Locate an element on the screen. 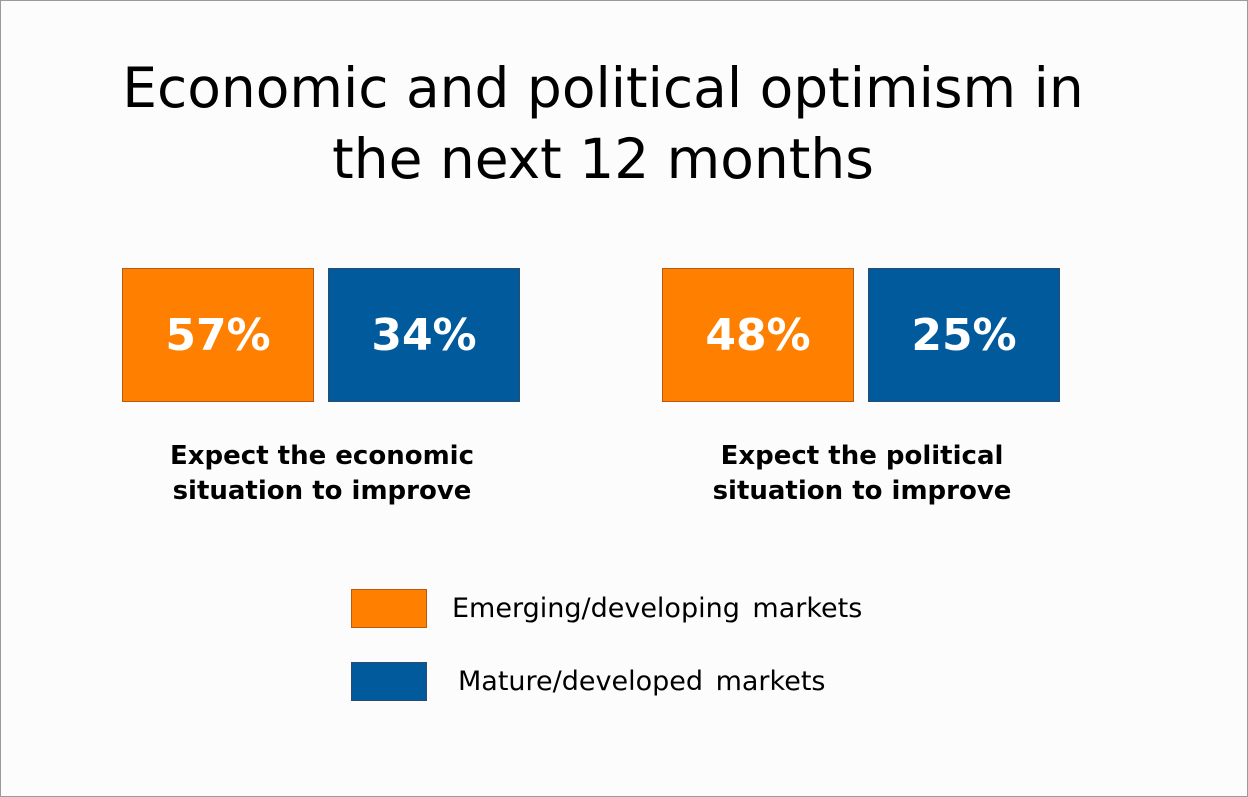 The width and height of the screenshot is (1248, 797). value-box-economic-mature: 34% is located at coordinates (424, 335).